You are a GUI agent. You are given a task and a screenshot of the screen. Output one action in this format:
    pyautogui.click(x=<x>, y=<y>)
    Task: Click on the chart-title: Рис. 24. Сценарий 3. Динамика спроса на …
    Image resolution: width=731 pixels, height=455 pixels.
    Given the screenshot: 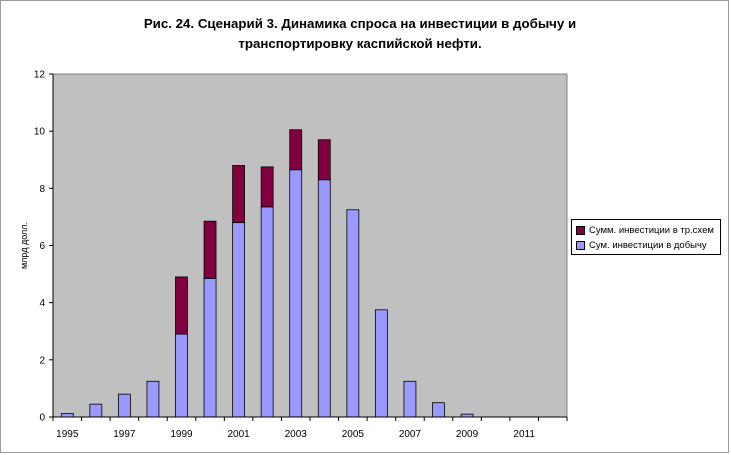 What is the action you would take?
    pyautogui.click(x=360, y=34)
    